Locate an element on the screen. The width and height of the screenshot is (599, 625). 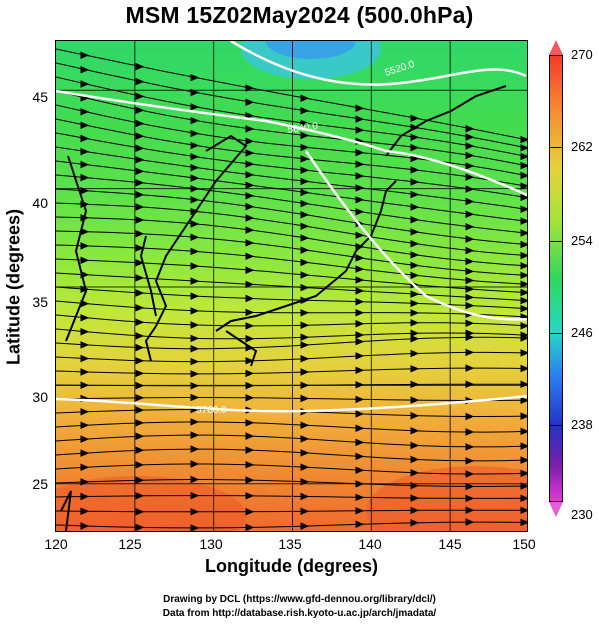
y-axis-label: Latitude (degrees) is located at coordinates (13, 287).